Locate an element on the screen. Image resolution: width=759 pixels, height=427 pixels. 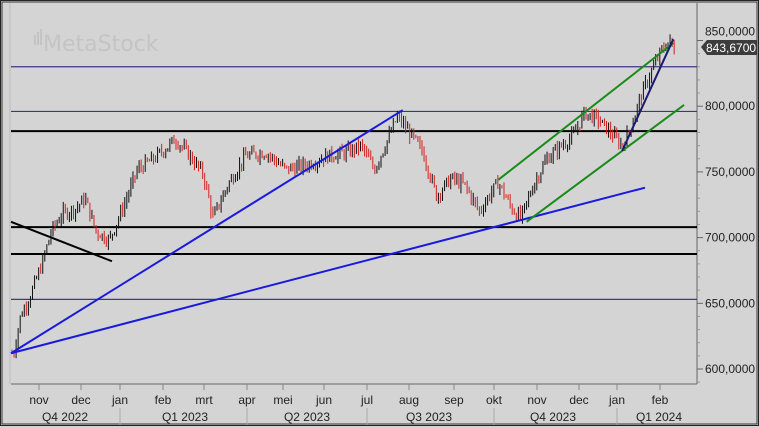
metastock-watermark: MetaStock is located at coordinates (96, 43).